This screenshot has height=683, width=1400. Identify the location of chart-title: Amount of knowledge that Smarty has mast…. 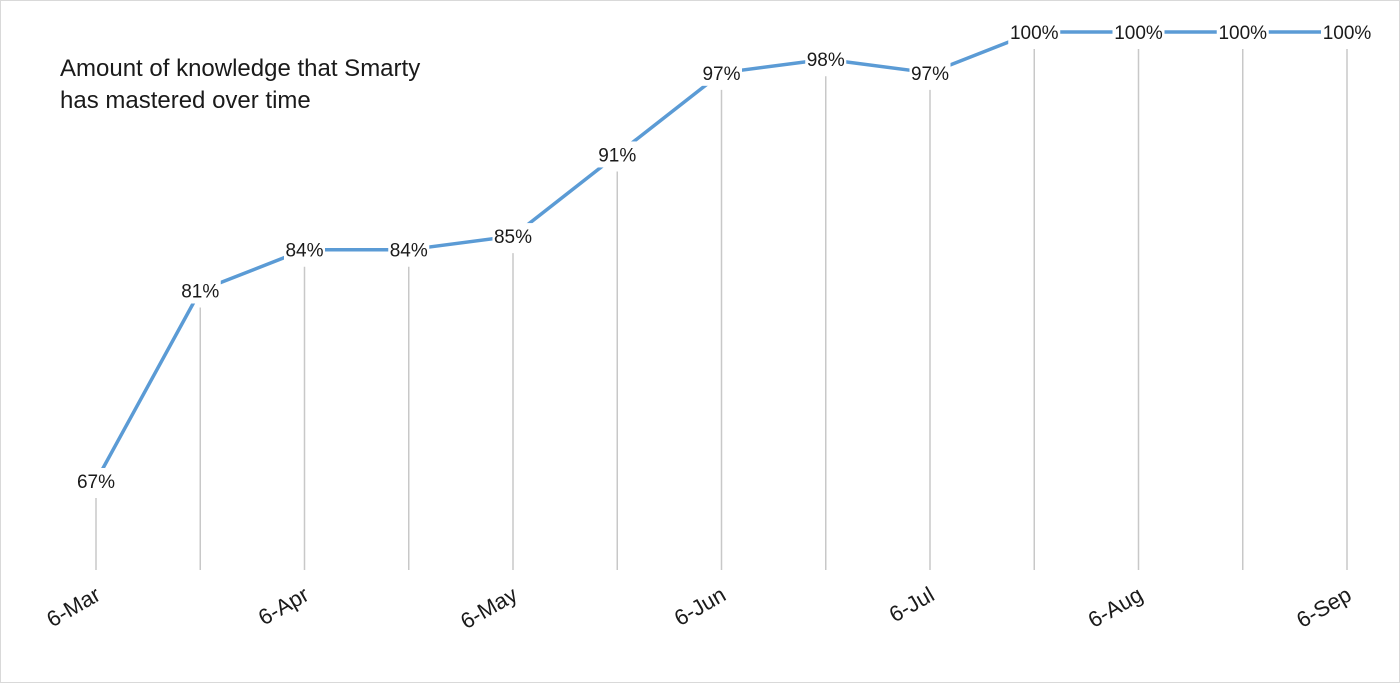
(240, 85).